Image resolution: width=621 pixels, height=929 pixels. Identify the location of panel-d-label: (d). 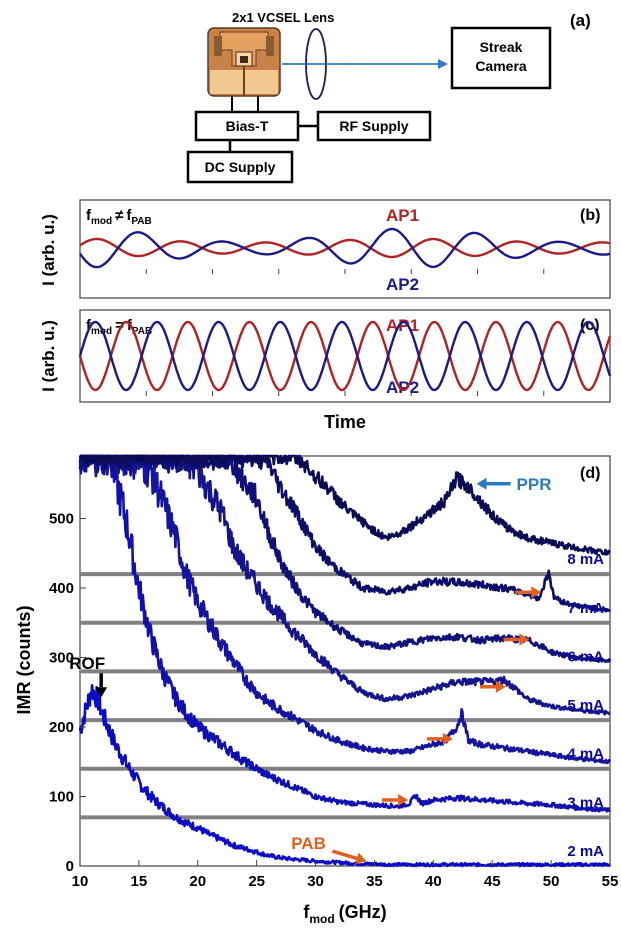
(590, 473).